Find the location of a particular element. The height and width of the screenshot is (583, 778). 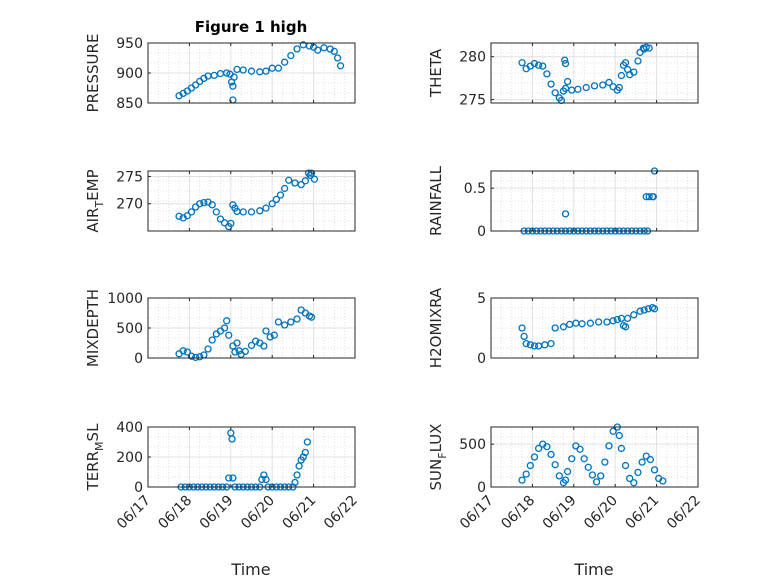

x-tick-label: 06/18 is located at coordinates (518, 513).